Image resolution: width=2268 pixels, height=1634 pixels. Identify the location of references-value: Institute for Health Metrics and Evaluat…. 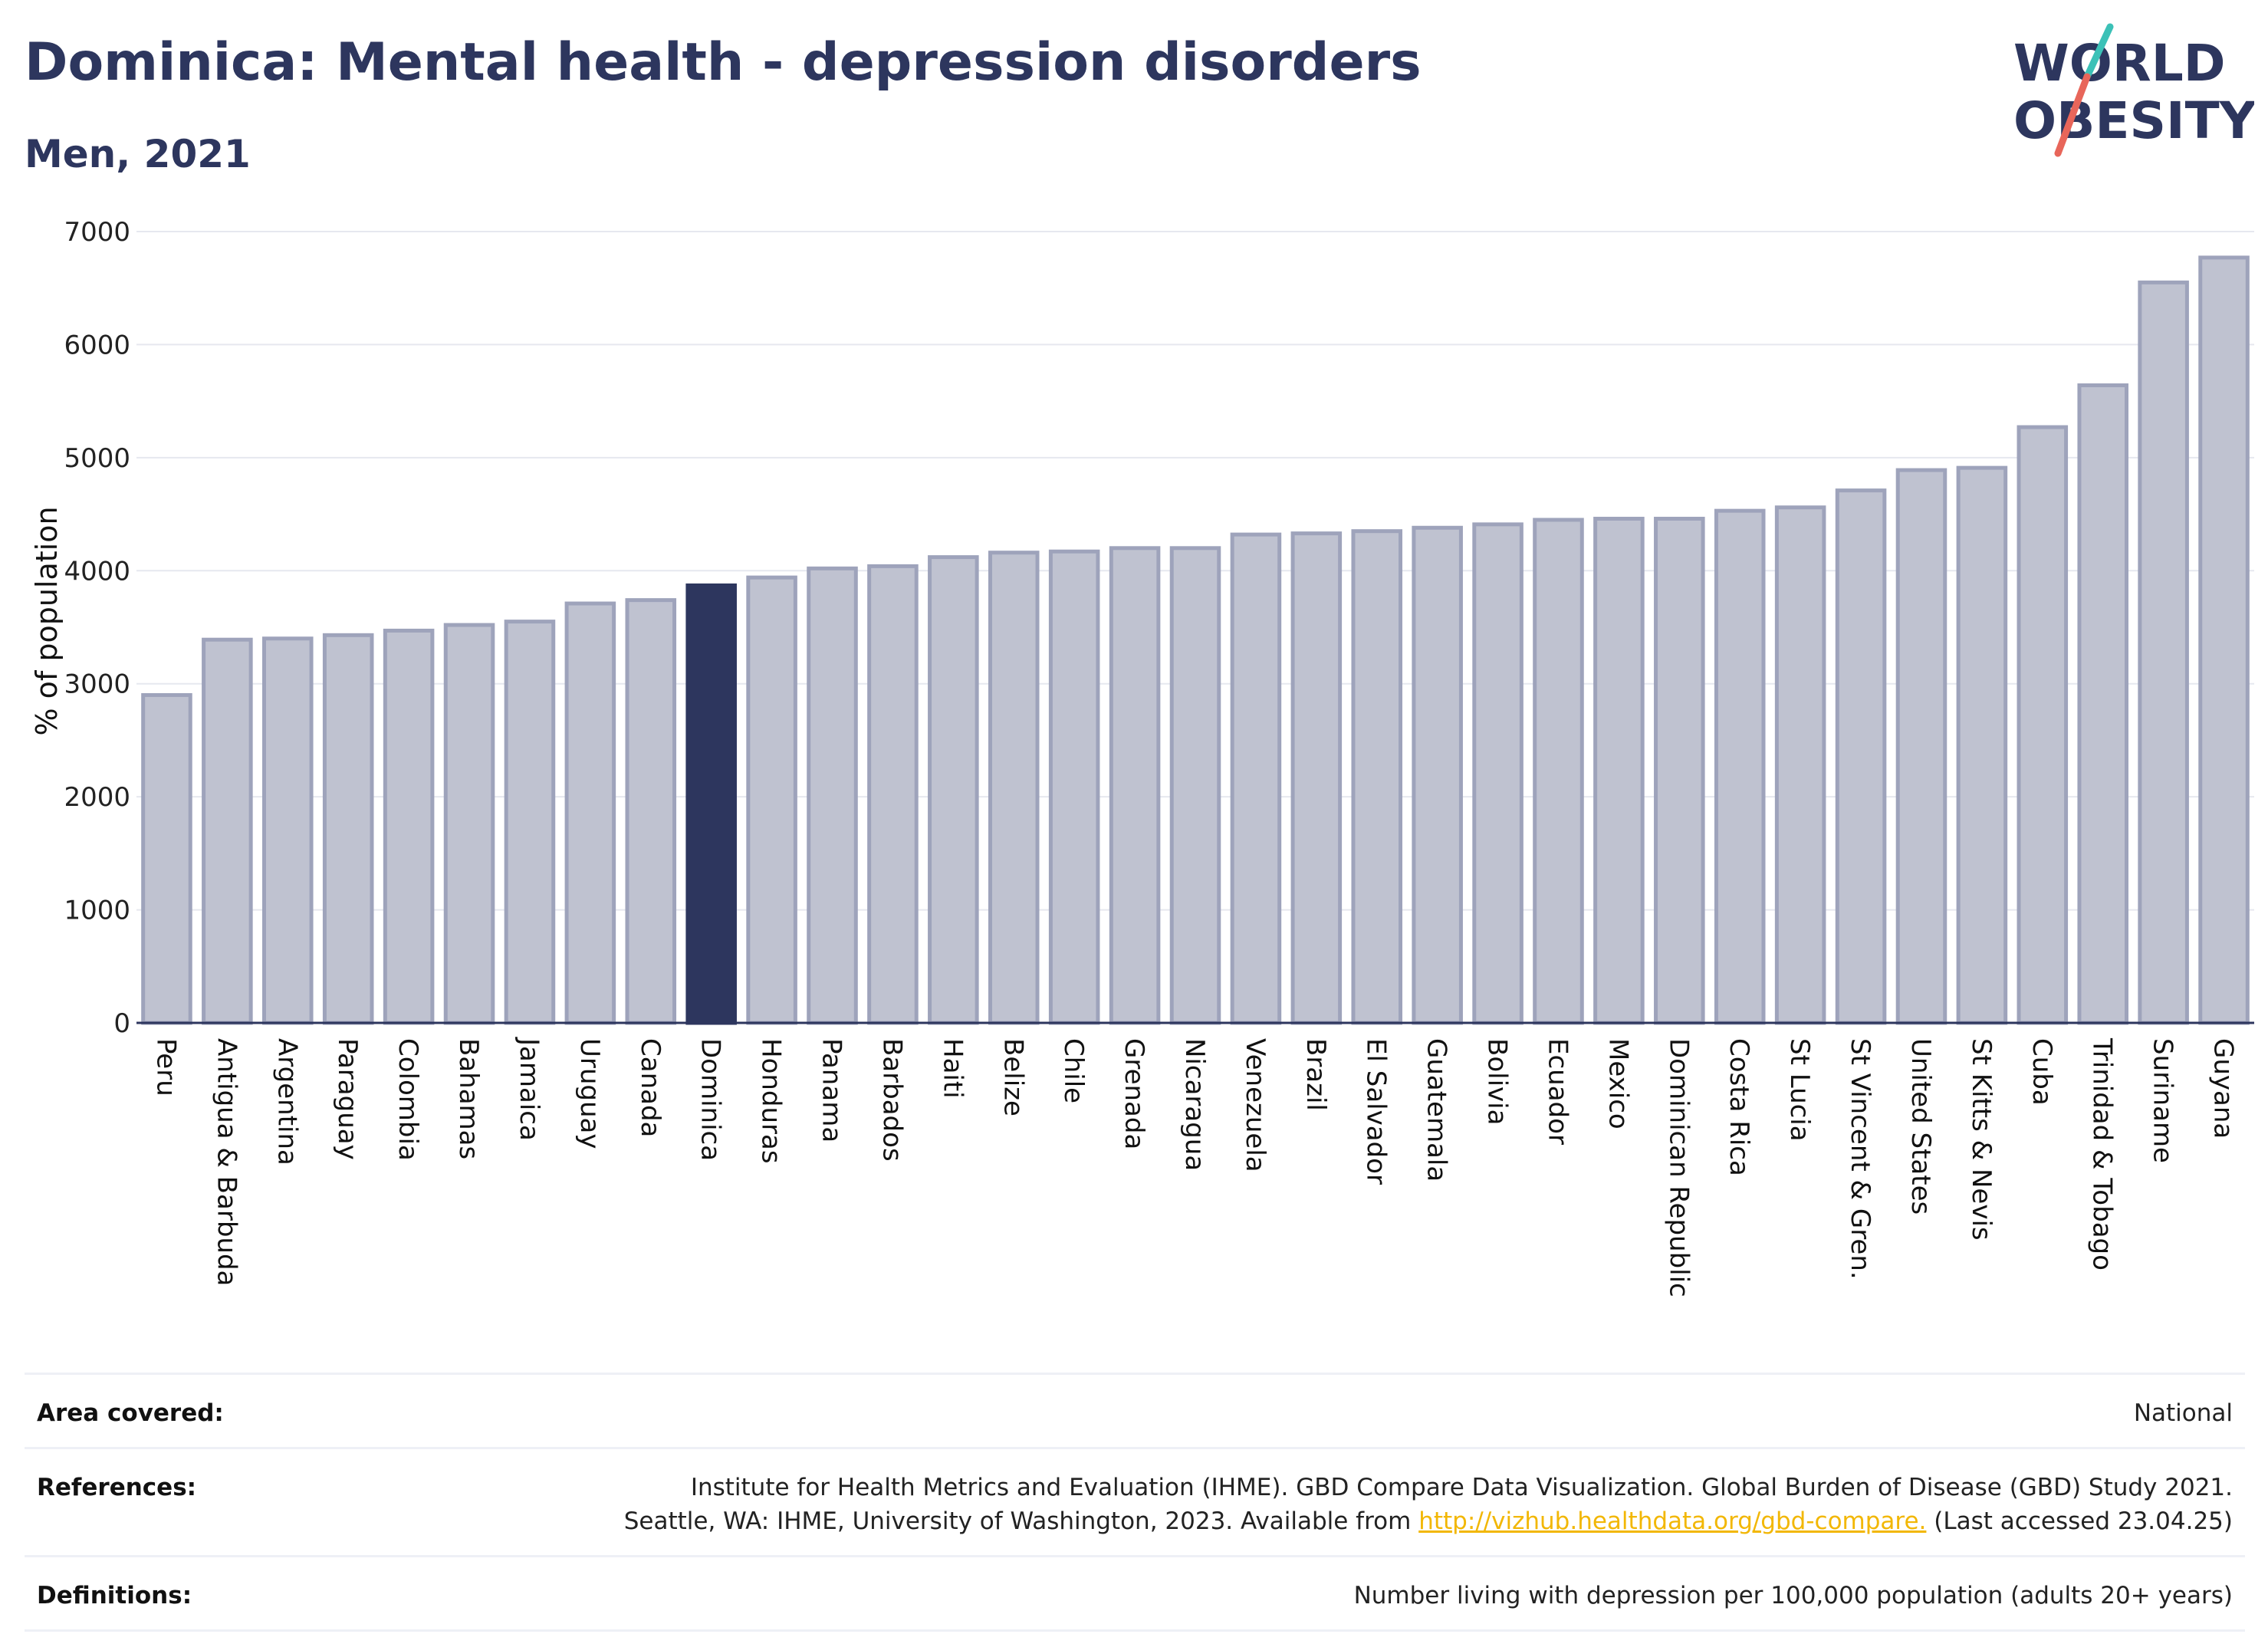
(1135, 1504).